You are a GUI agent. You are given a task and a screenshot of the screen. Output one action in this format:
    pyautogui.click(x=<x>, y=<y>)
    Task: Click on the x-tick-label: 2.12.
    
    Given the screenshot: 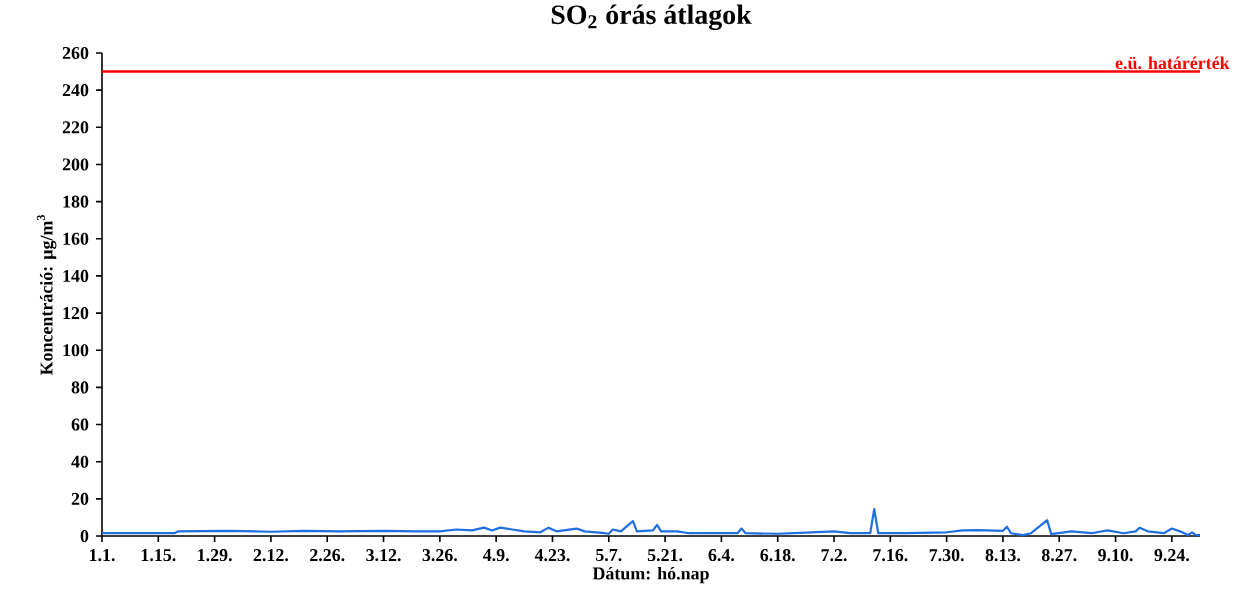 What is the action you would take?
    pyautogui.click(x=271, y=555)
    